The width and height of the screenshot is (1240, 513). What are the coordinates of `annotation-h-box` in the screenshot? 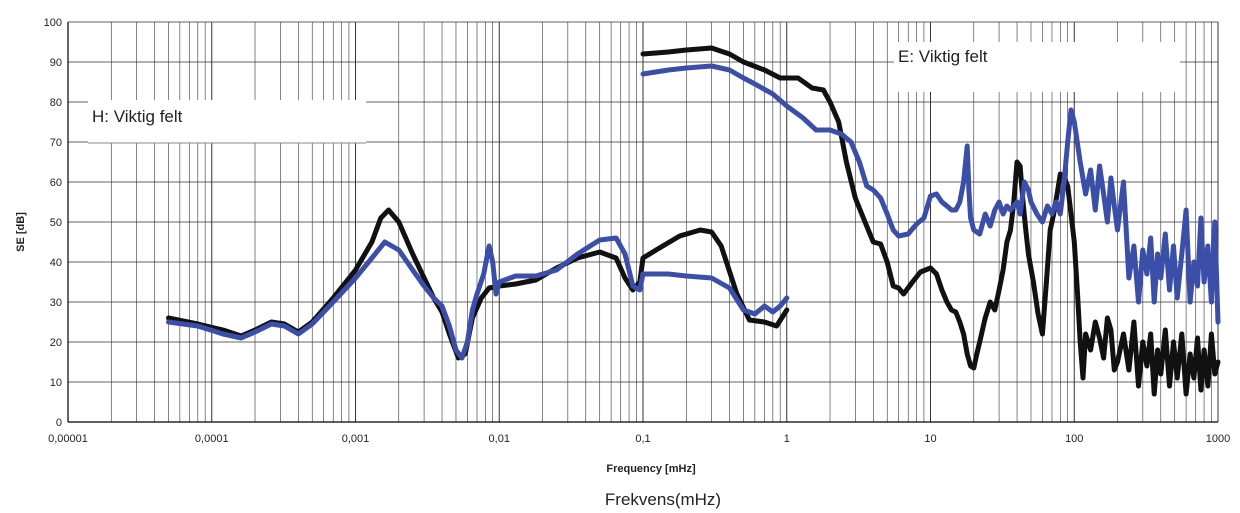 It's located at (227, 121).